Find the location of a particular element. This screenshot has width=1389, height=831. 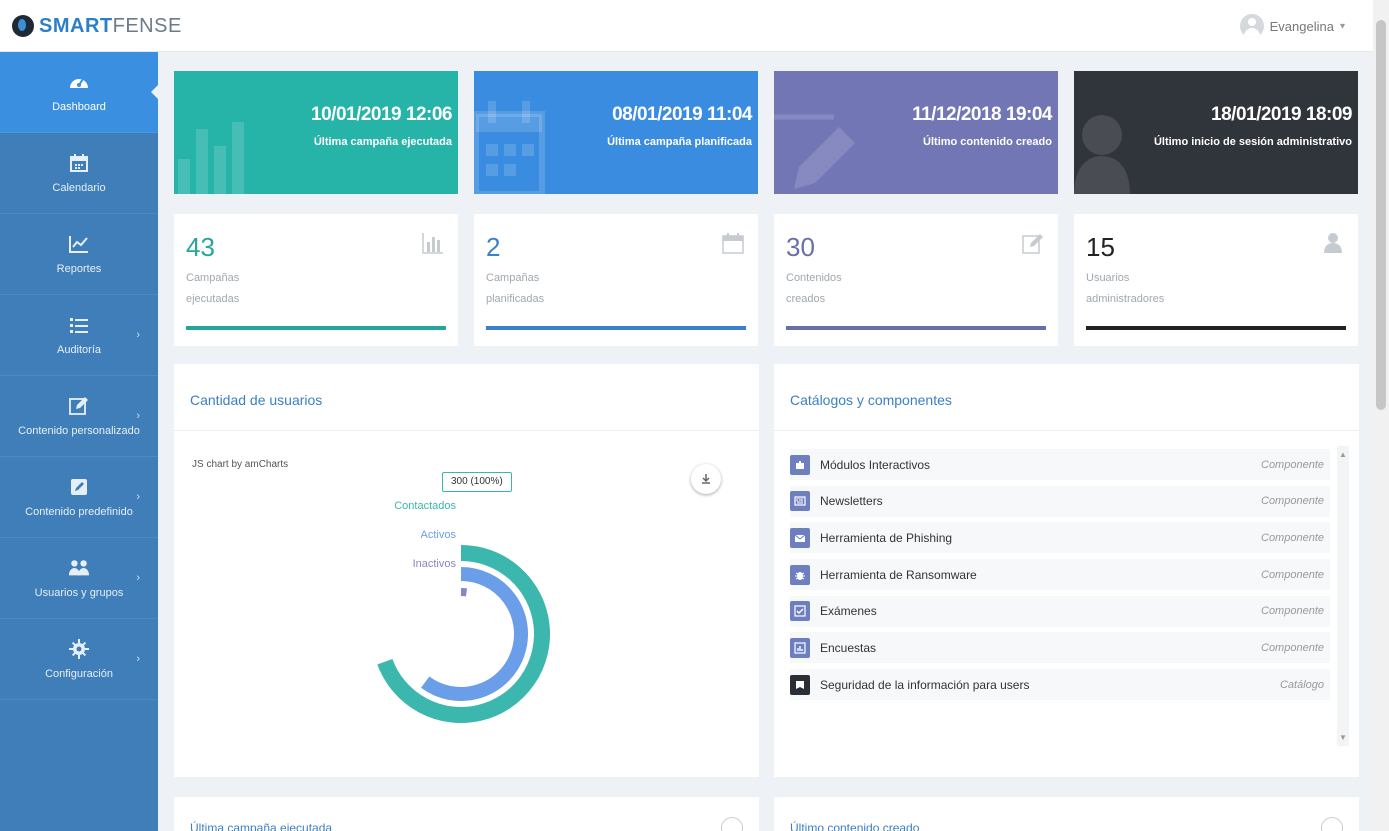

users-icon is located at coordinates (79, 568).